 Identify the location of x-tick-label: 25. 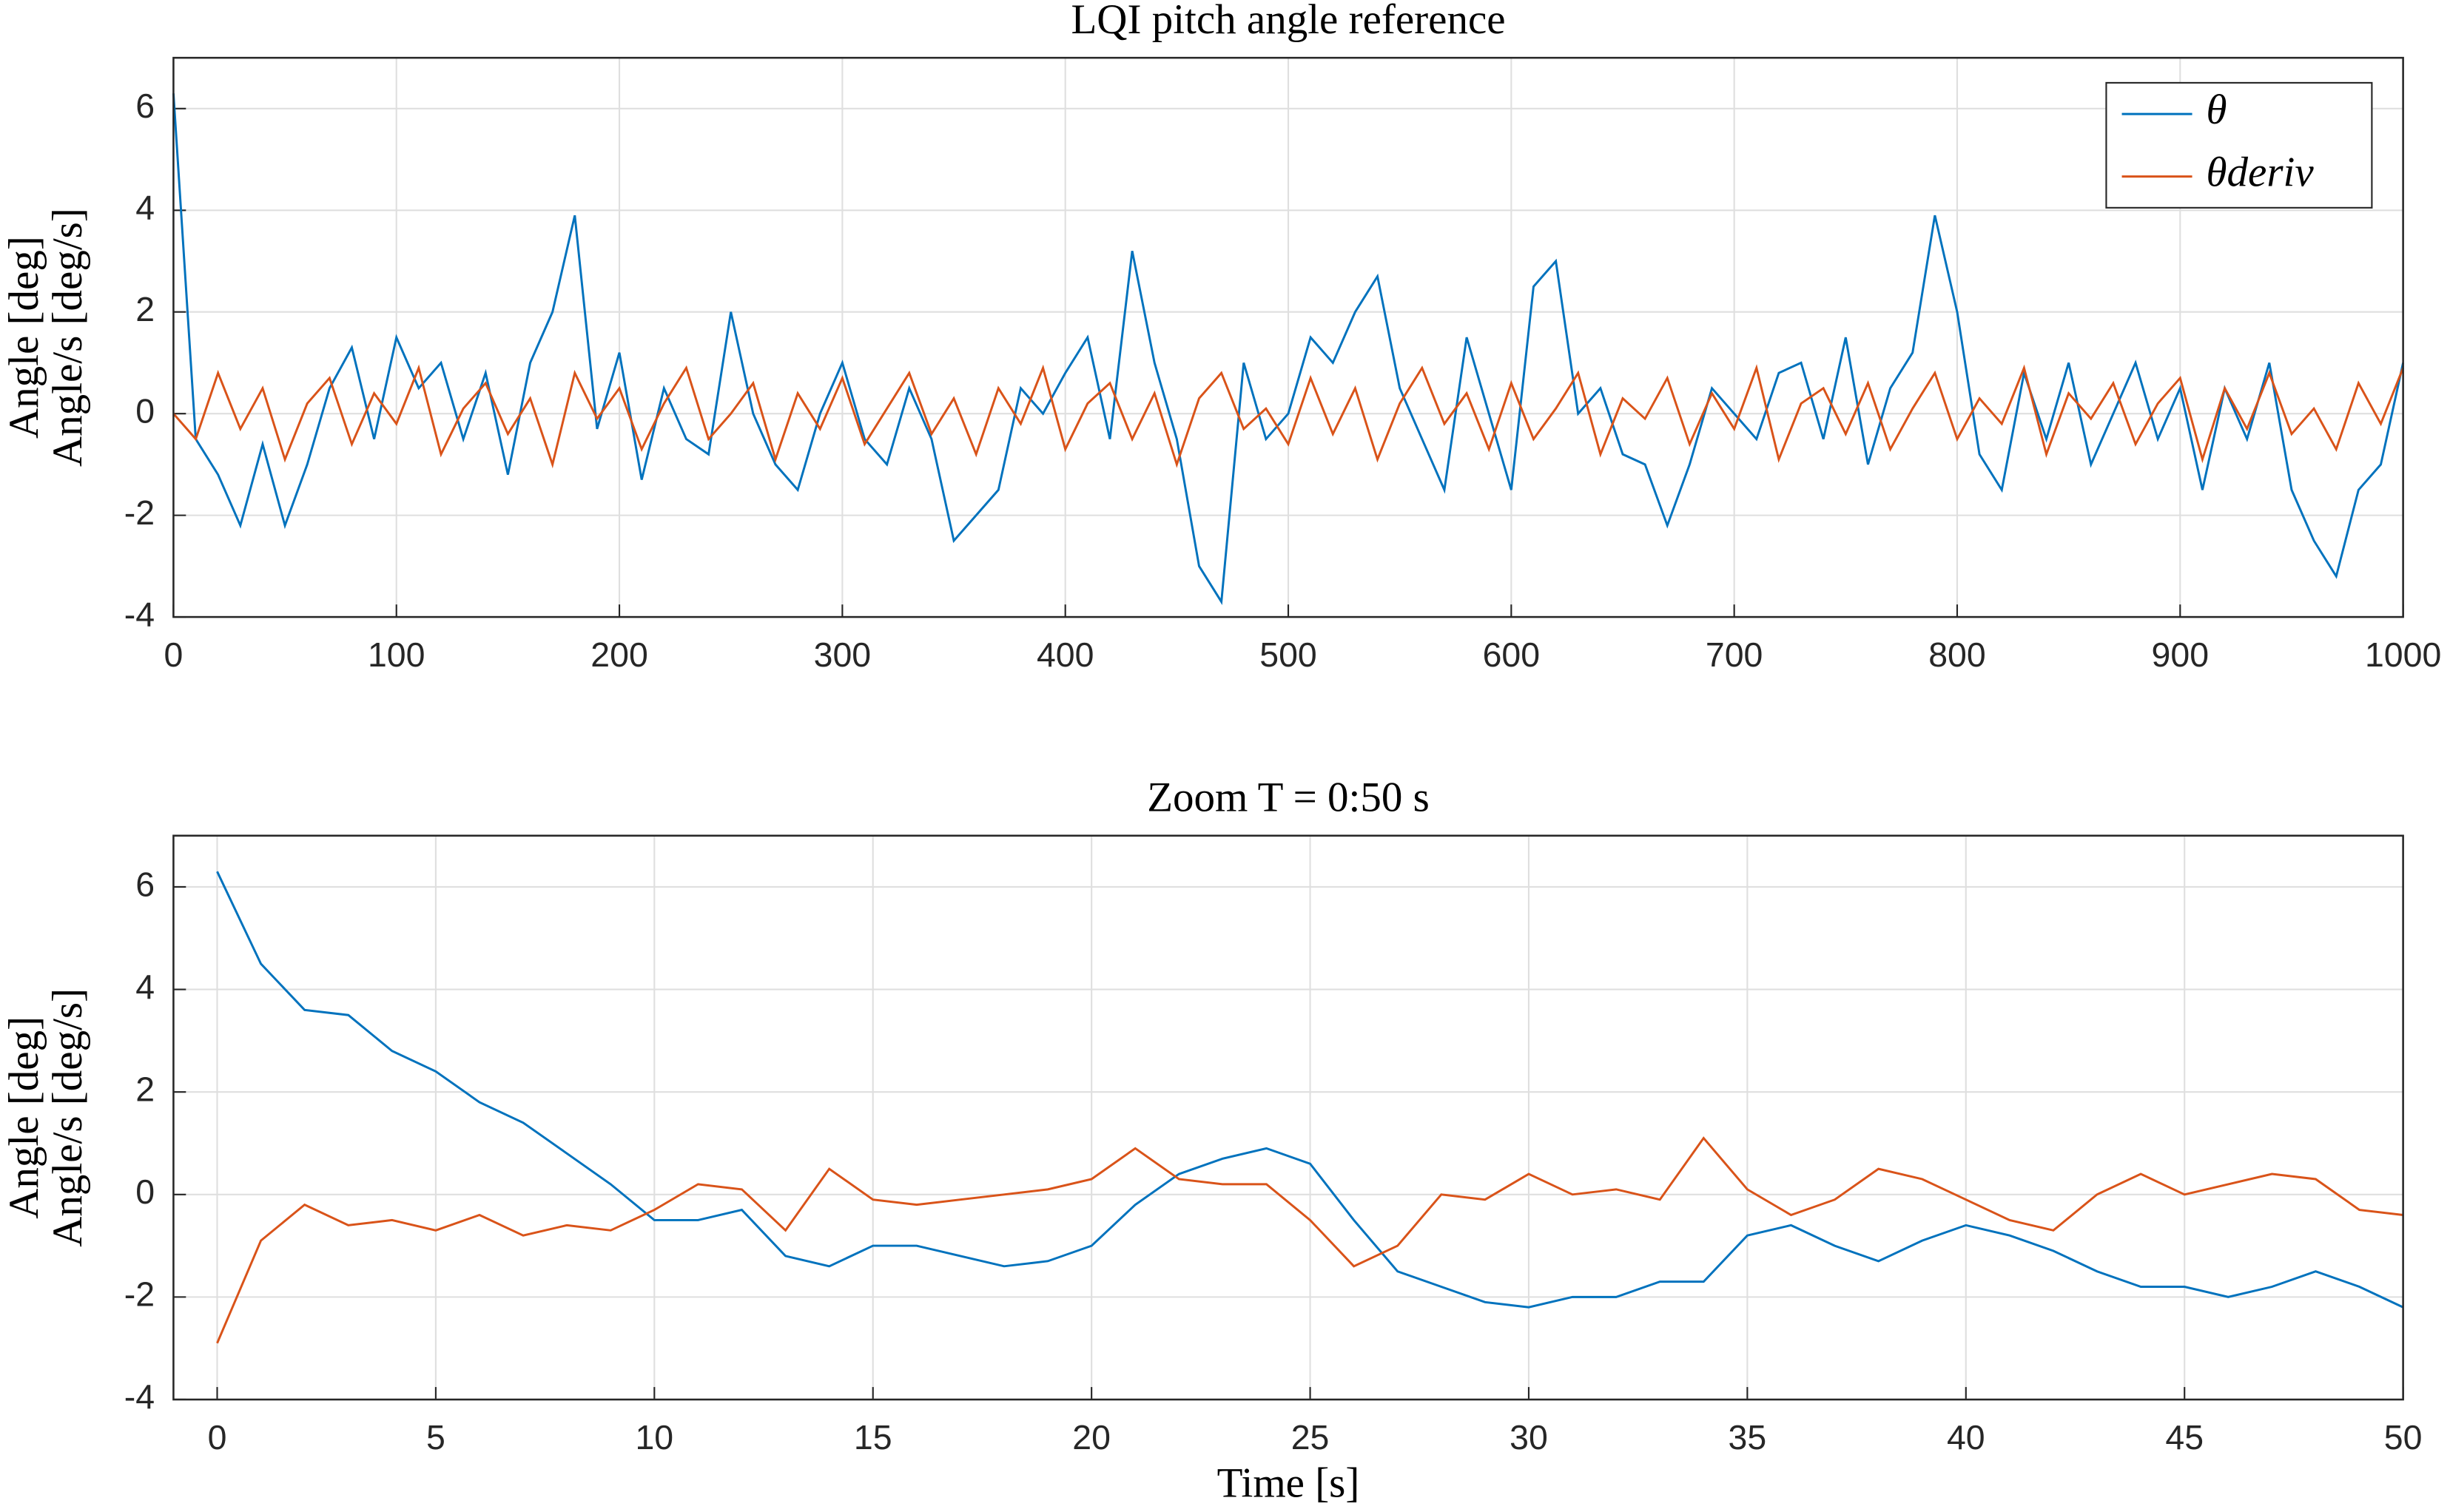
(1311, 1437).